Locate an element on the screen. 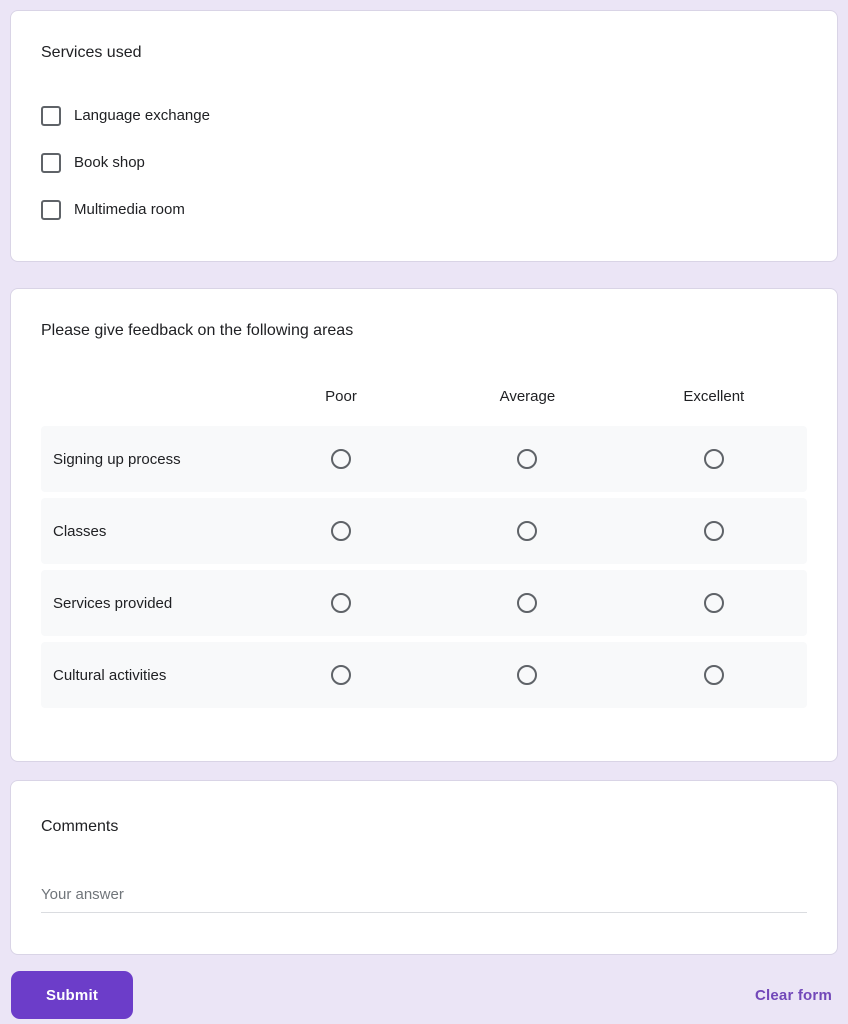  radio-signing-up-process-excellent is located at coordinates (713, 459).